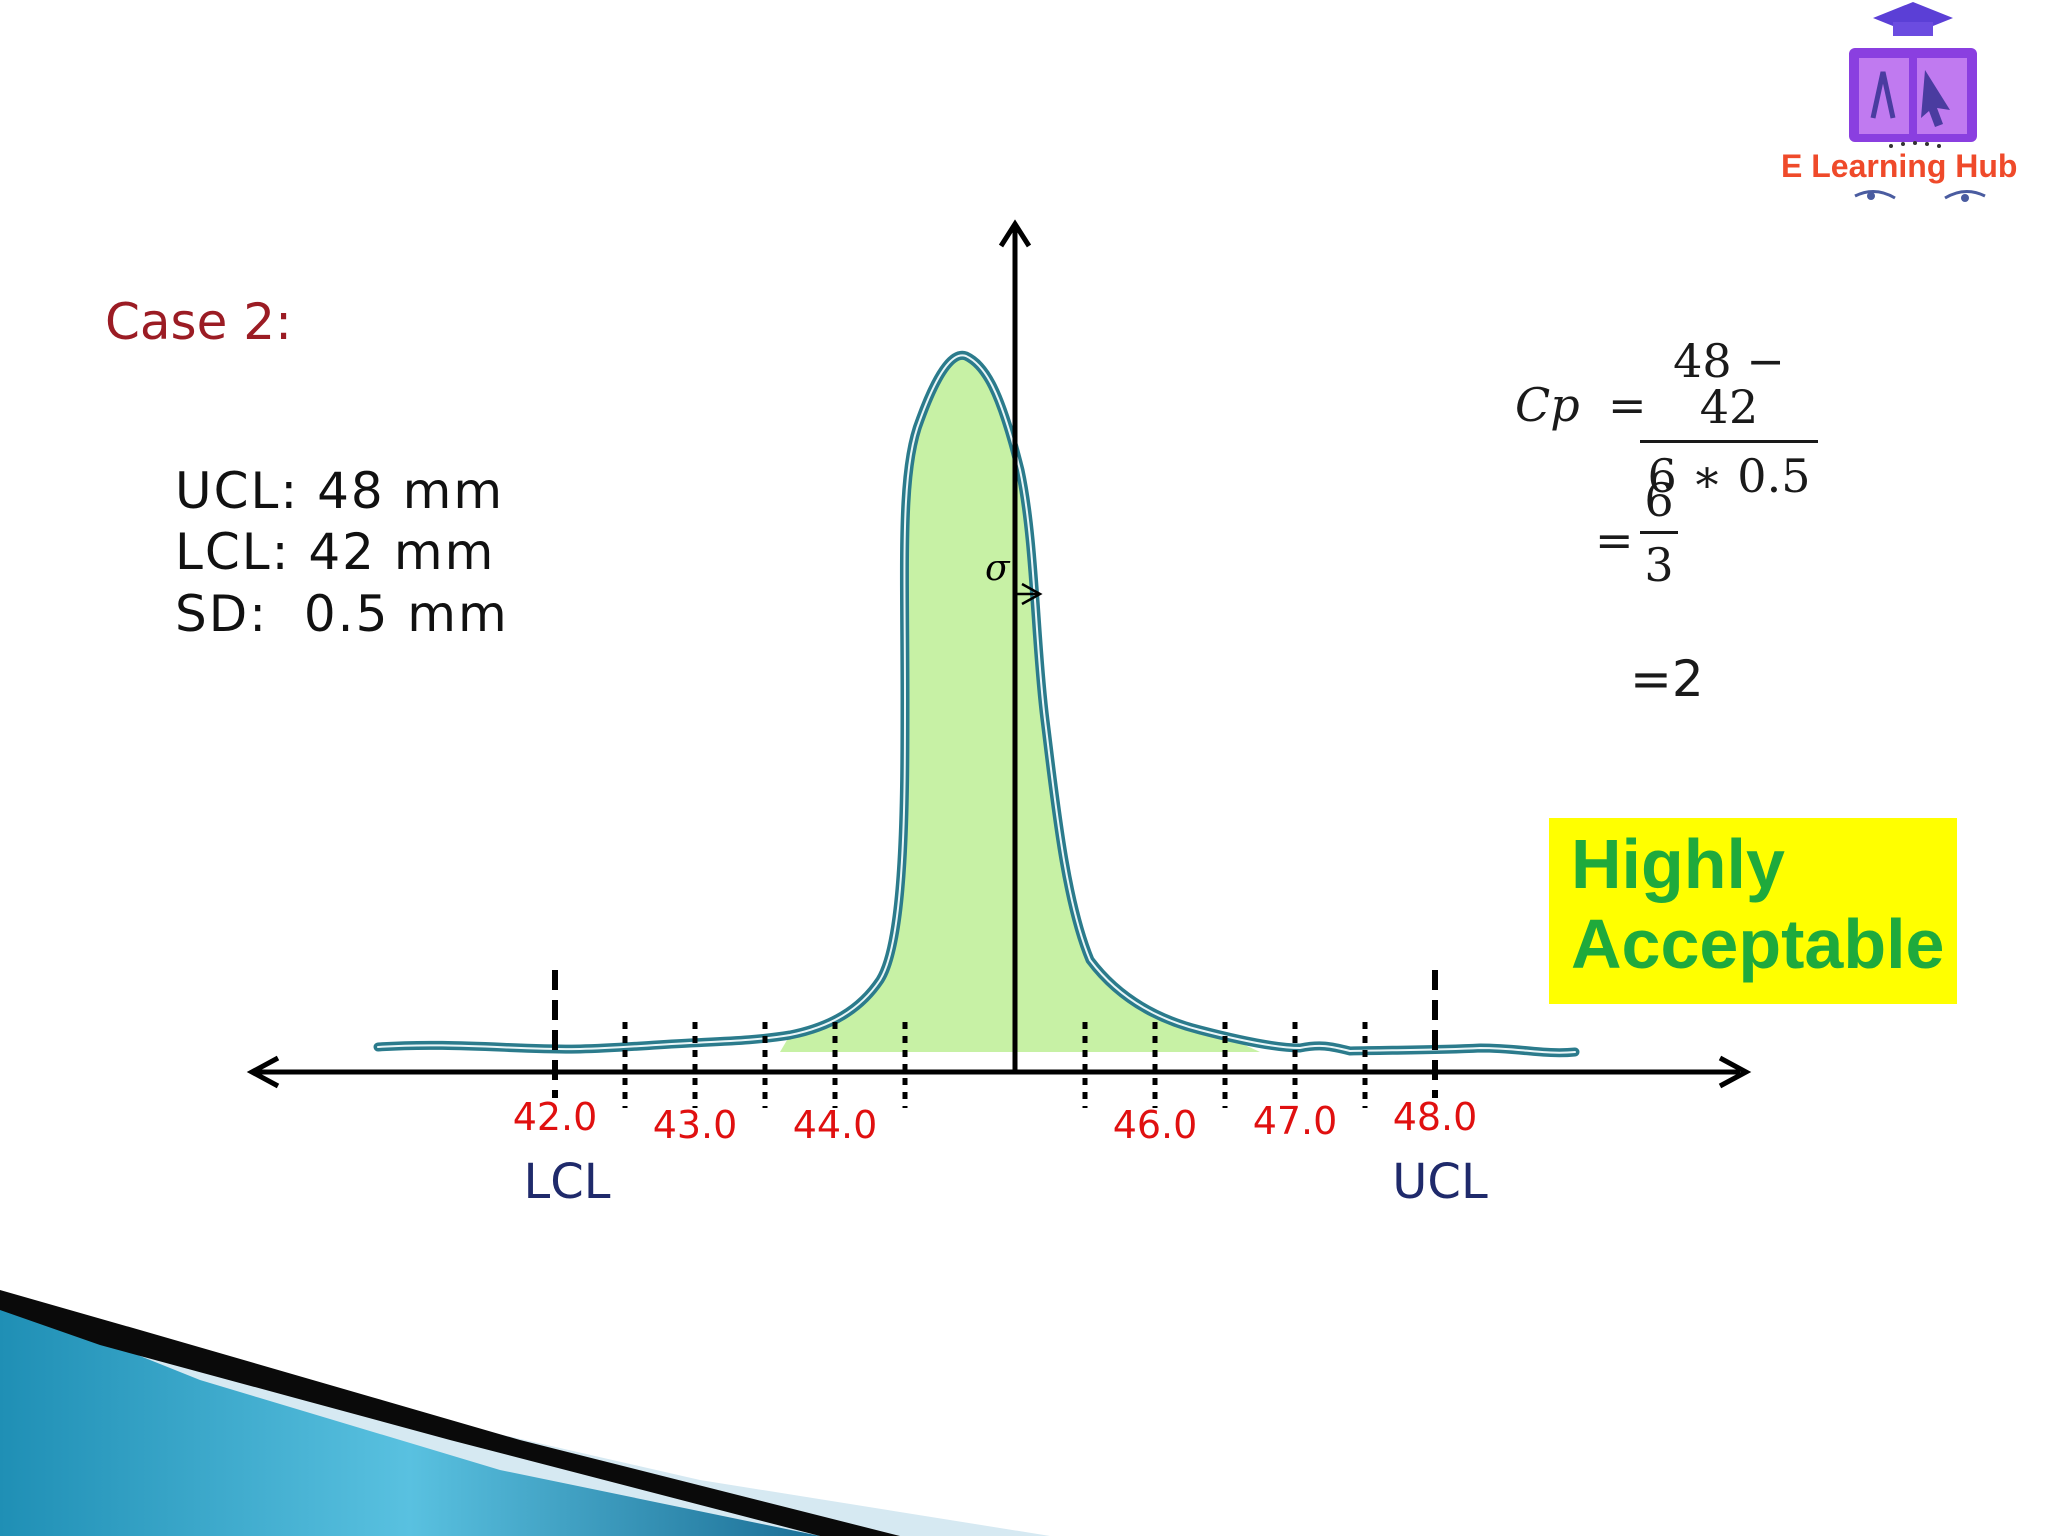  What do you see at coordinates (1435, 1117) in the screenshot?
I see `tick-label: 48.0` at bounding box center [1435, 1117].